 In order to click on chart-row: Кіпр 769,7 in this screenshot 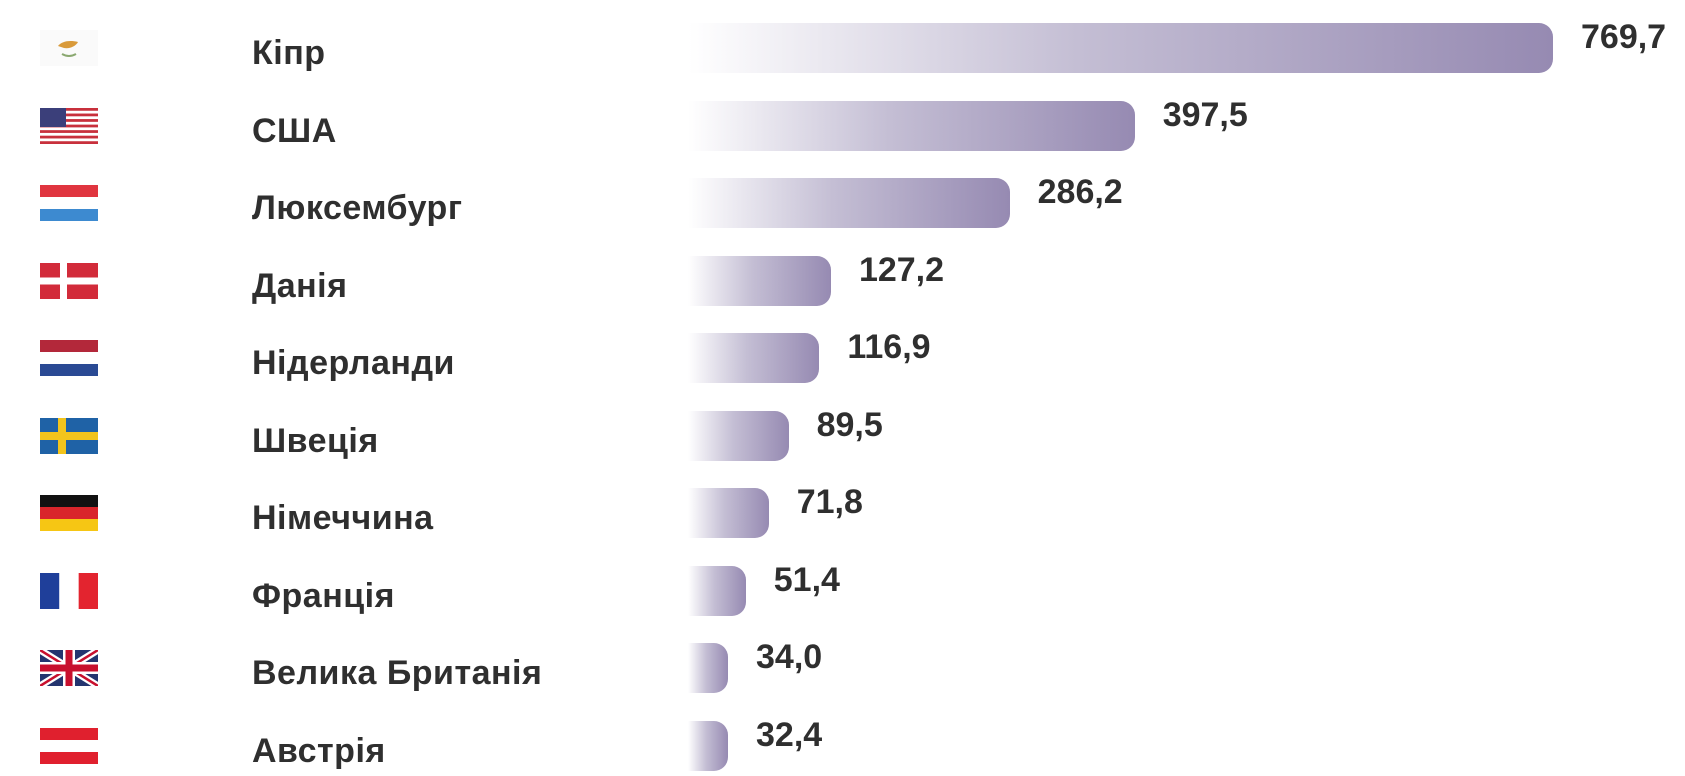, I will do `click(842, 48)`.